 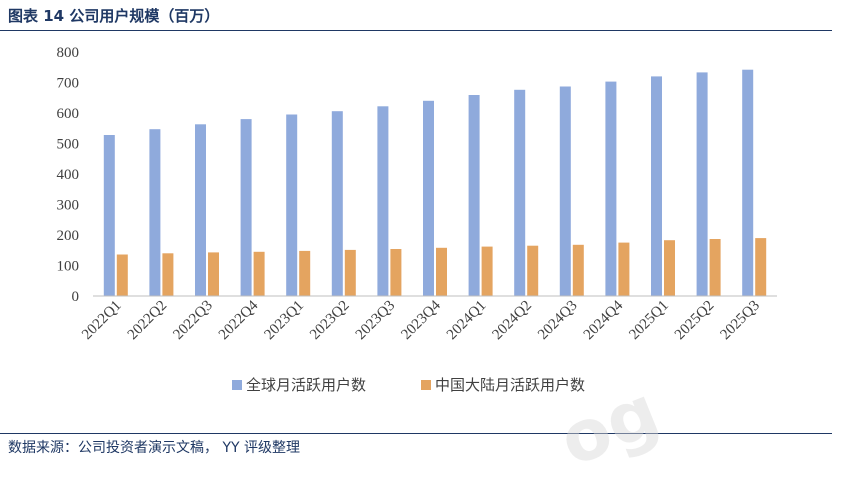 I want to click on chart-title: 图表 14 公司用户规模（百万）, so click(x=114, y=16).